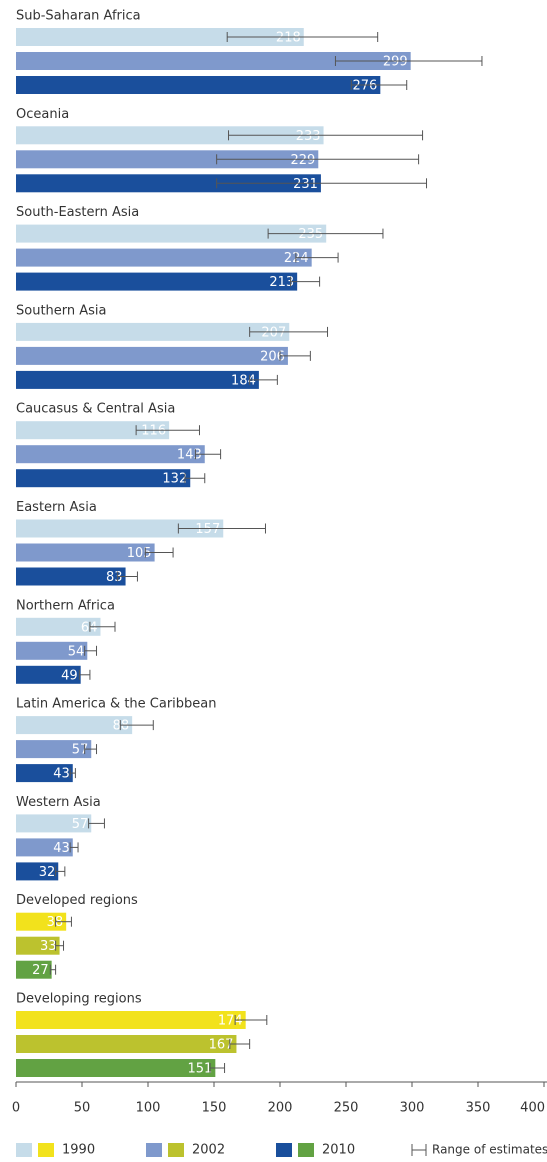 The height and width of the screenshot is (1162, 547). I want to click on value-label: 299, so click(395, 62).